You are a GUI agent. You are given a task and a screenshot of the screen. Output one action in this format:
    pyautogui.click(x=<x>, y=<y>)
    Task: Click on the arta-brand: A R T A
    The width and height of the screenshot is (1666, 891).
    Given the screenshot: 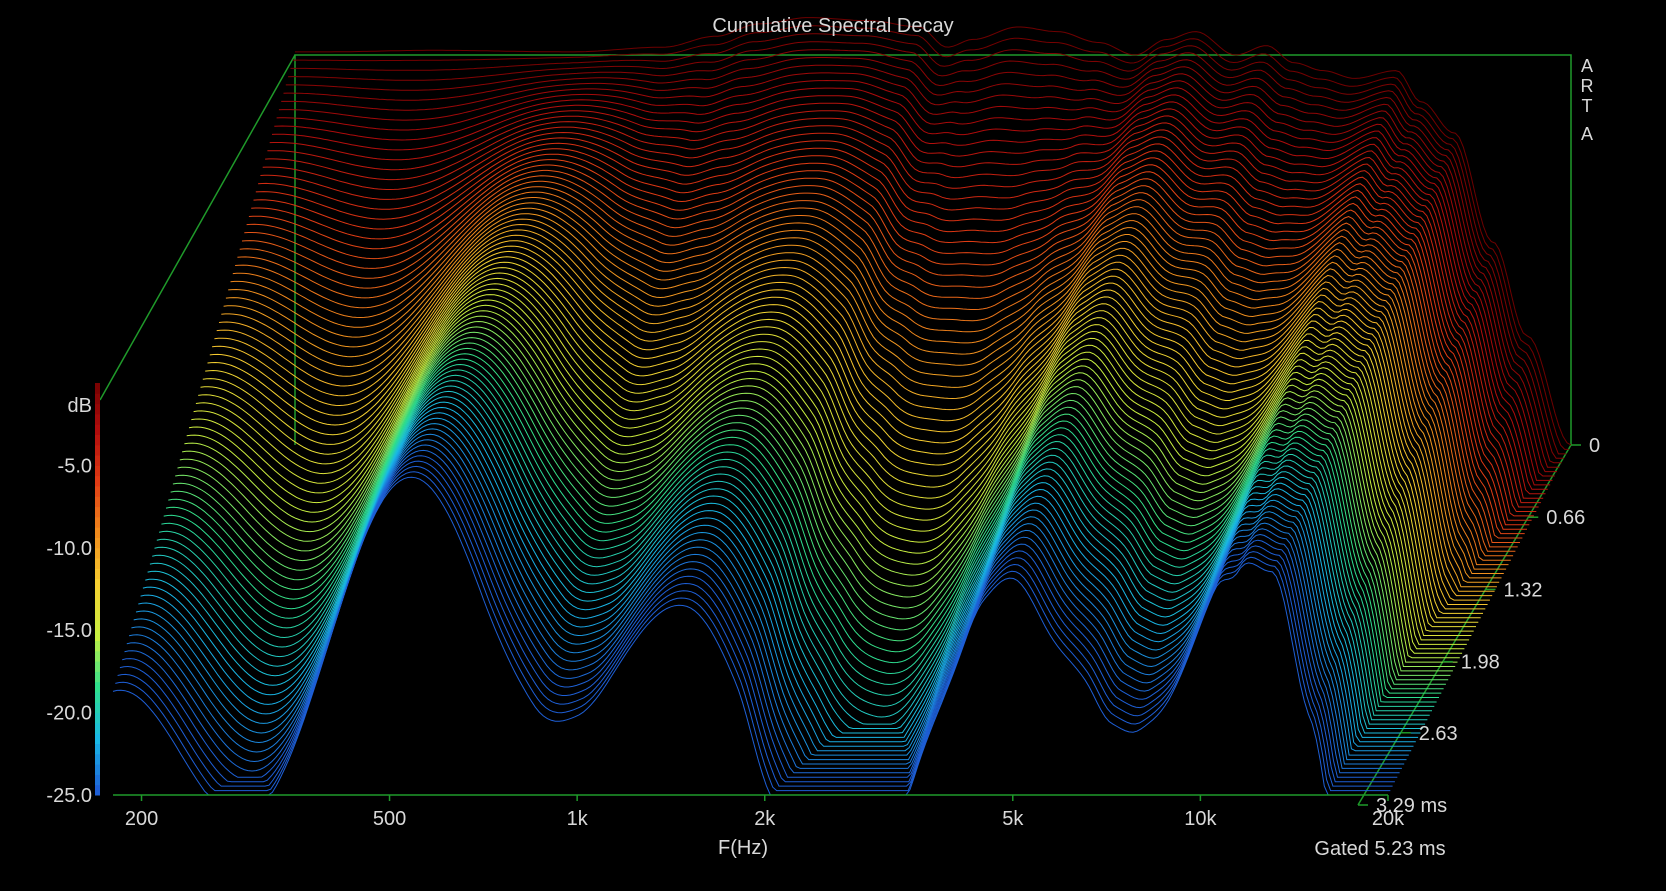 What is the action you would take?
    pyautogui.click(x=1587, y=100)
    